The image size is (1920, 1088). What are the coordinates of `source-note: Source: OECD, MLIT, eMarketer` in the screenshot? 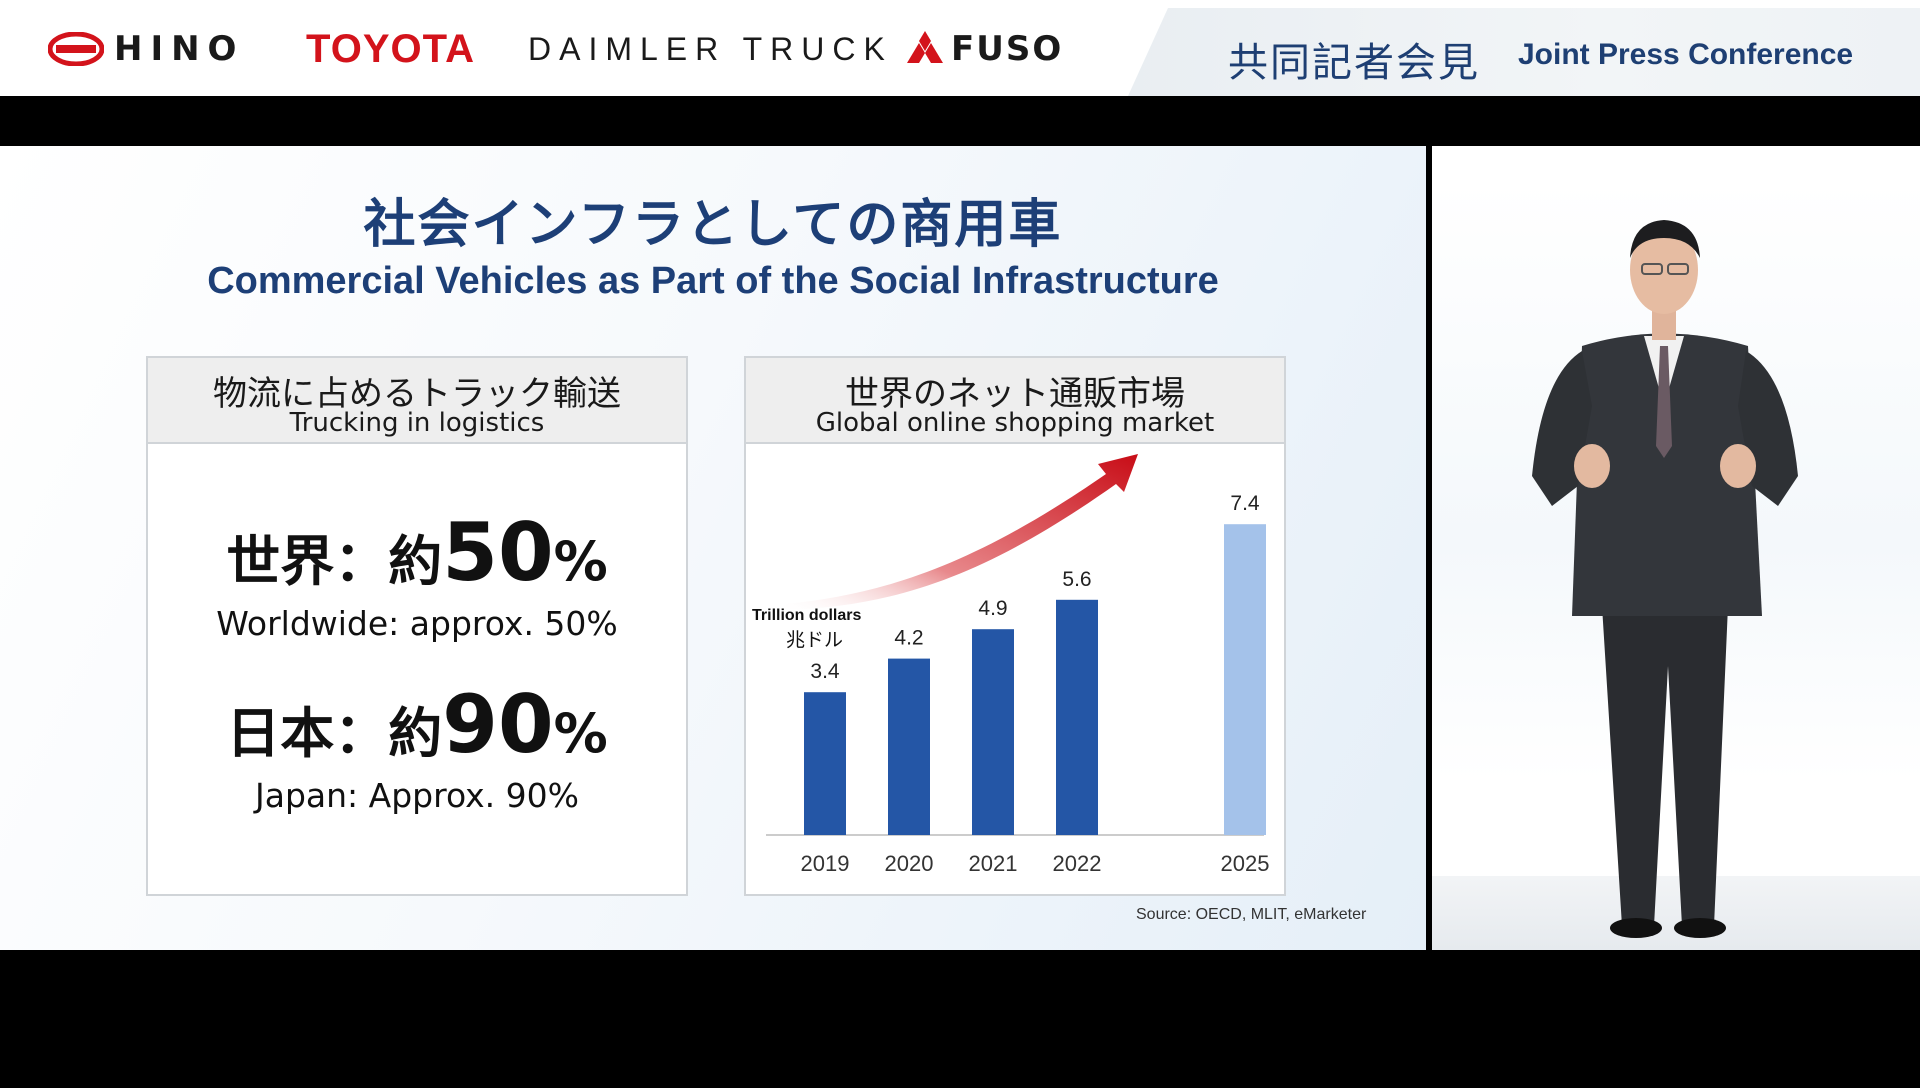 It's located at (1251, 914).